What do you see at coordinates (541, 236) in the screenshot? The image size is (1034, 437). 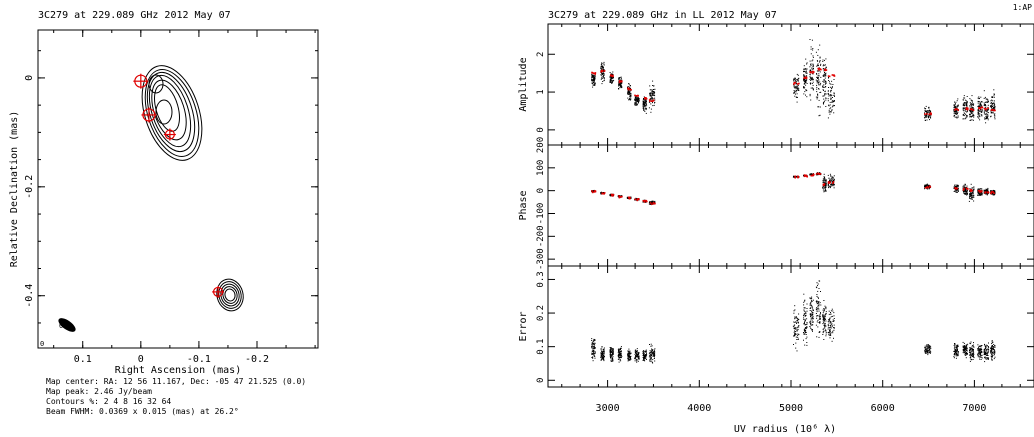 I see `vis-ytick-label: -200` at bounding box center [541, 236].